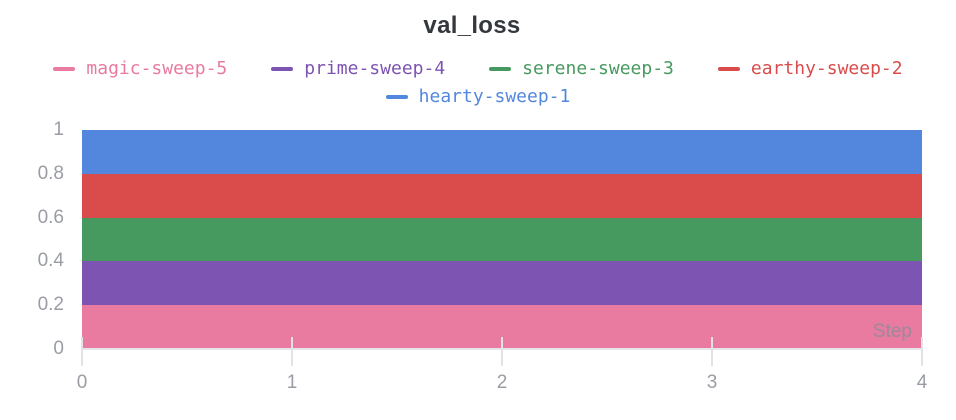 This screenshot has height=420, width=956. I want to click on legend-label: magic-sweep-5, so click(157, 68).